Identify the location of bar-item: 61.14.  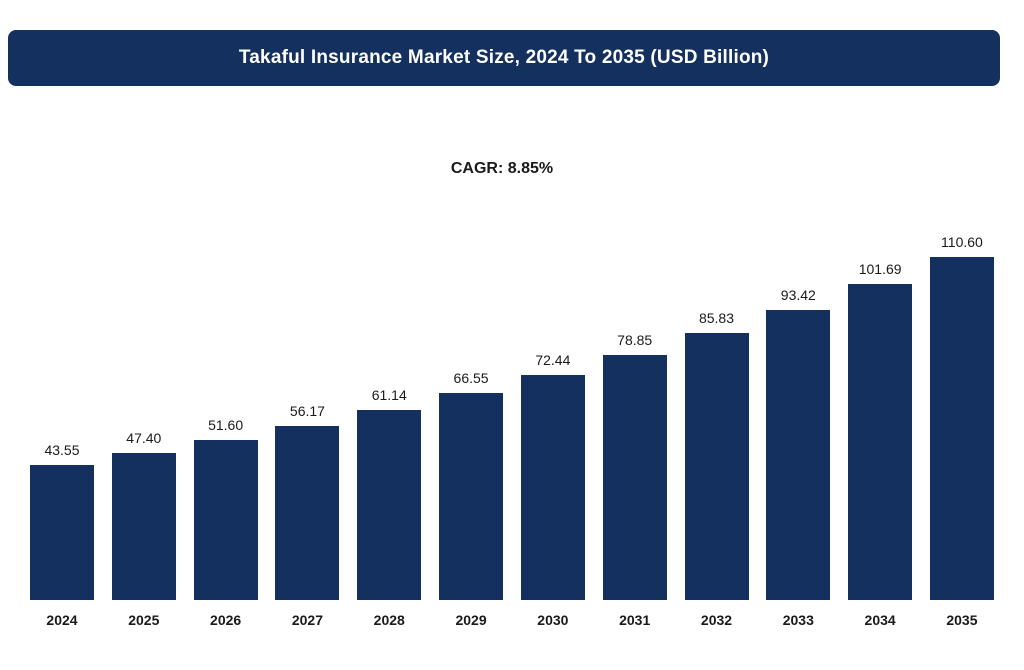
(389, 395).